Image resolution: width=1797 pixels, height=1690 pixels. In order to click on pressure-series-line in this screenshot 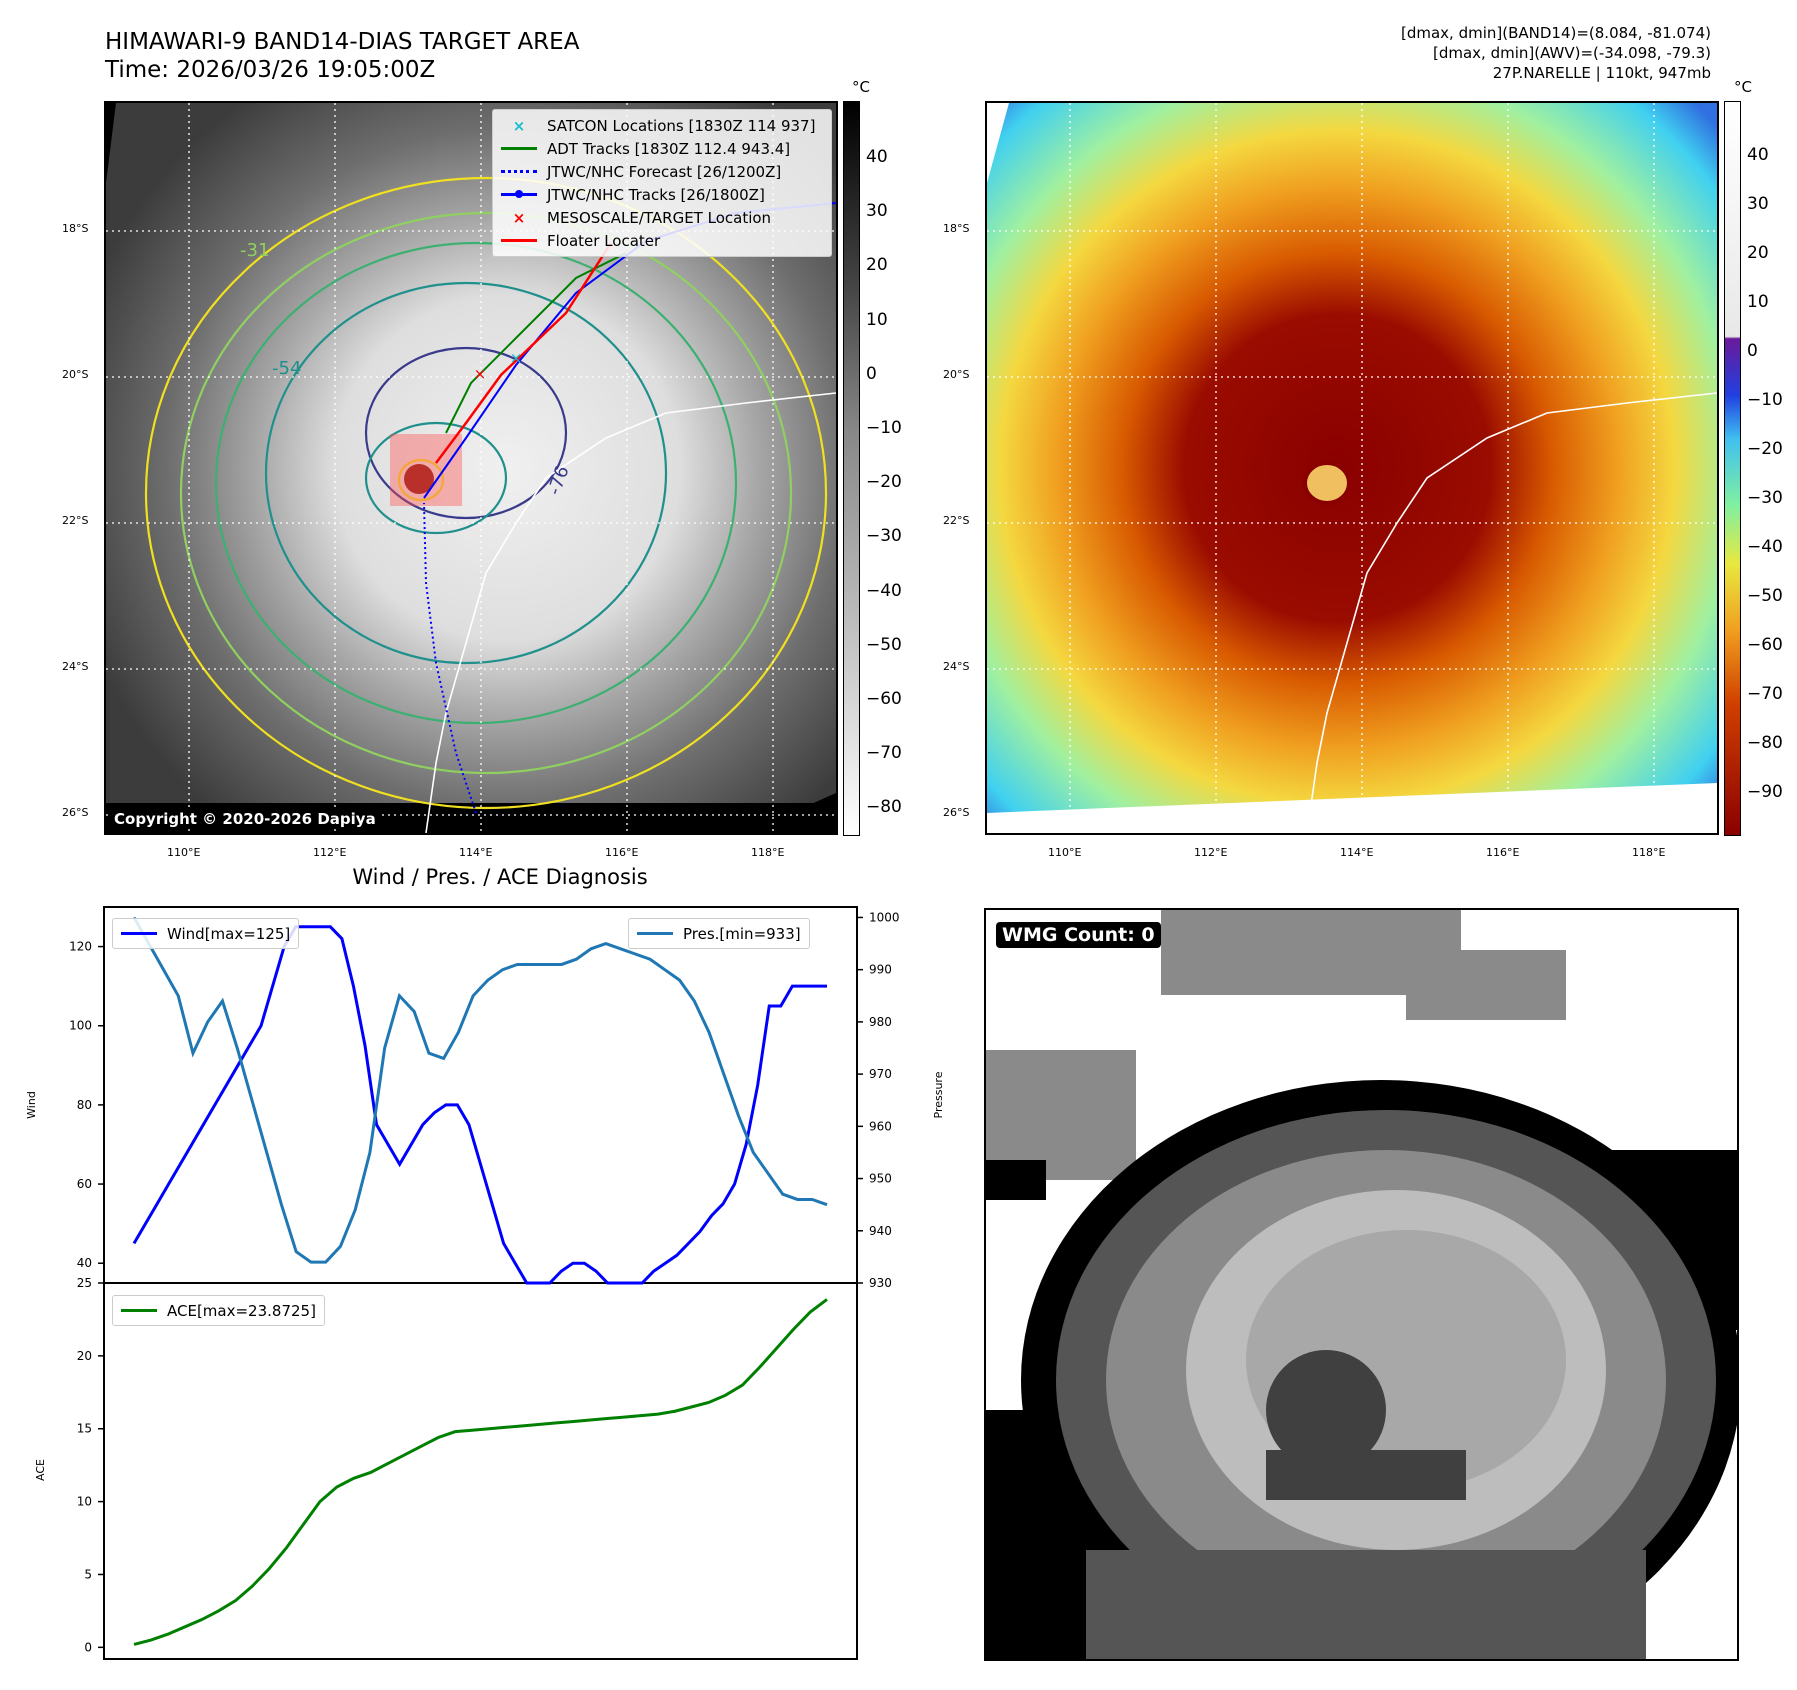, I will do `click(480, 1090)`.